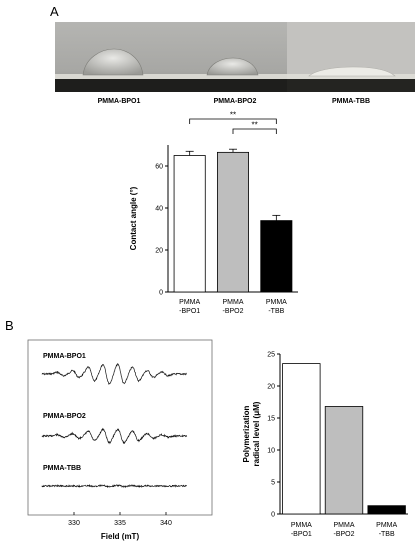 The image size is (416, 550). Describe the element at coordinates (273, 483) in the screenshot. I see `radical-level-y-tick-label: 5` at that location.